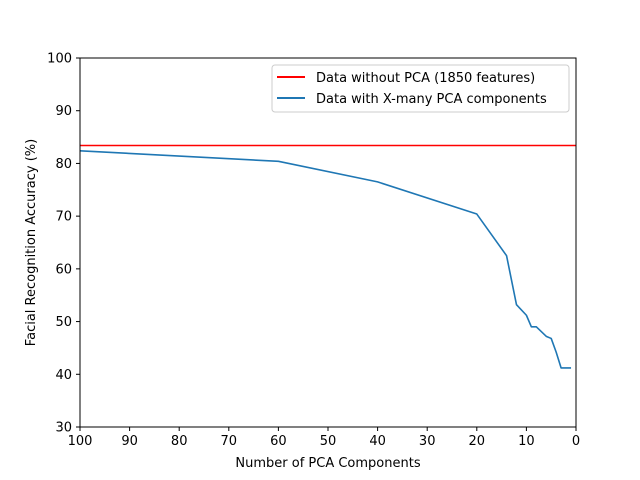  I want to click on y-tick-label: 80, so click(63, 164).